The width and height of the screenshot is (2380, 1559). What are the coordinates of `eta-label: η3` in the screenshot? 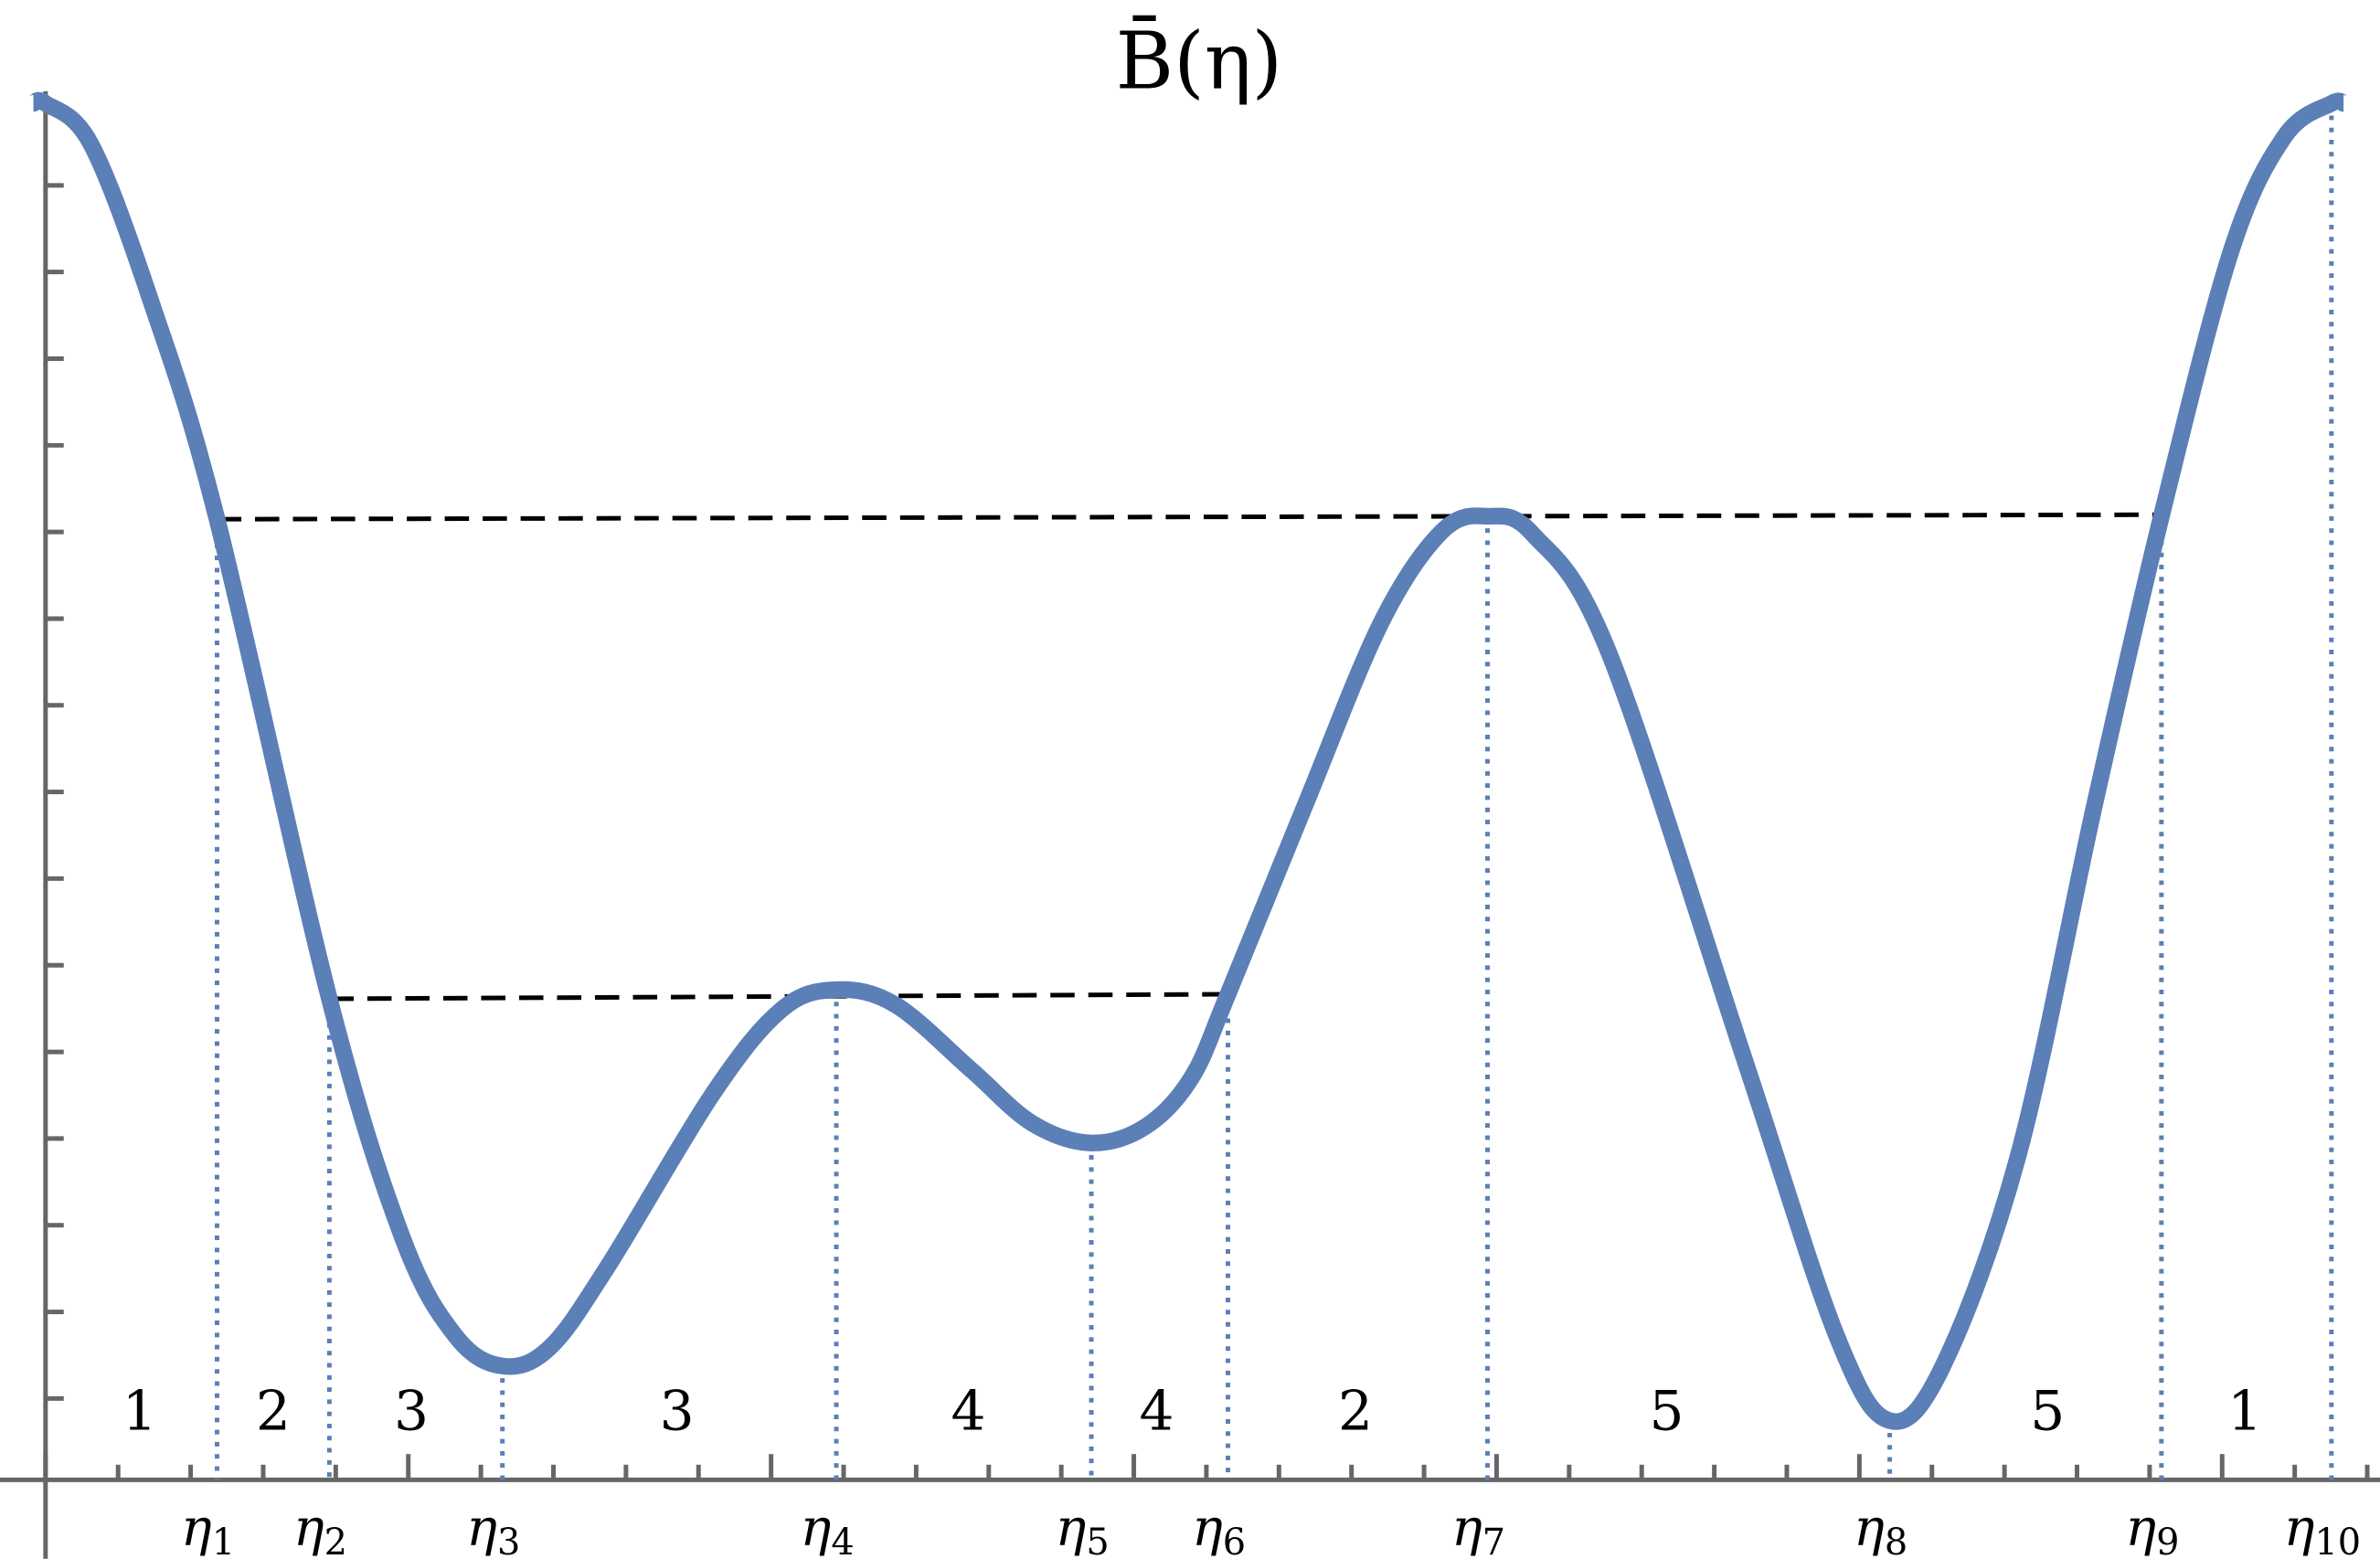 It's located at (493, 1529).